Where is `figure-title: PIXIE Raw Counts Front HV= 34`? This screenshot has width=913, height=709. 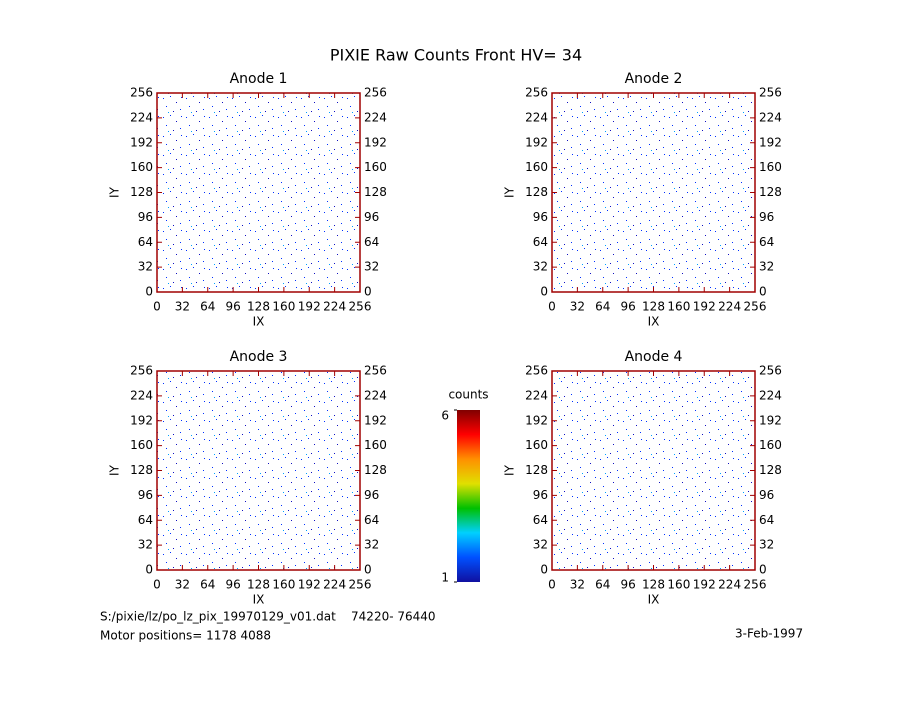
figure-title: PIXIE Raw Counts Front HV= 34 is located at coordinates (456, 55).